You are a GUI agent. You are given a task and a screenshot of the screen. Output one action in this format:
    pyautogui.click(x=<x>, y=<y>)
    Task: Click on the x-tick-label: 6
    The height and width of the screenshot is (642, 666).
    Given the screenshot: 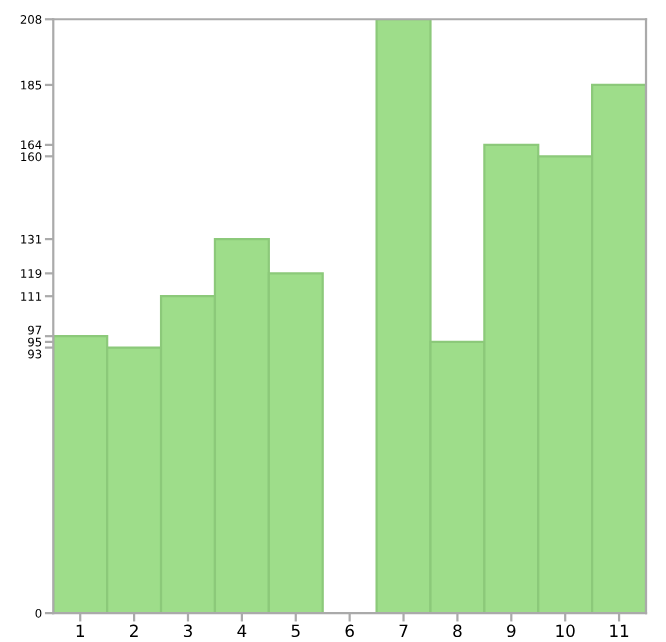 What is the action you would take?
    pyautogui.click(x=349, y=631)
    